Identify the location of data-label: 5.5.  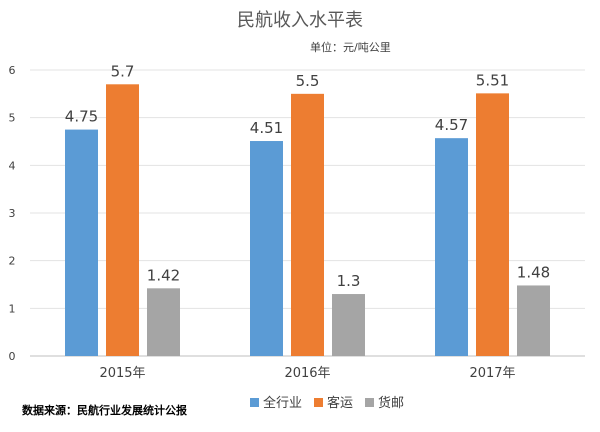
(308, 81).